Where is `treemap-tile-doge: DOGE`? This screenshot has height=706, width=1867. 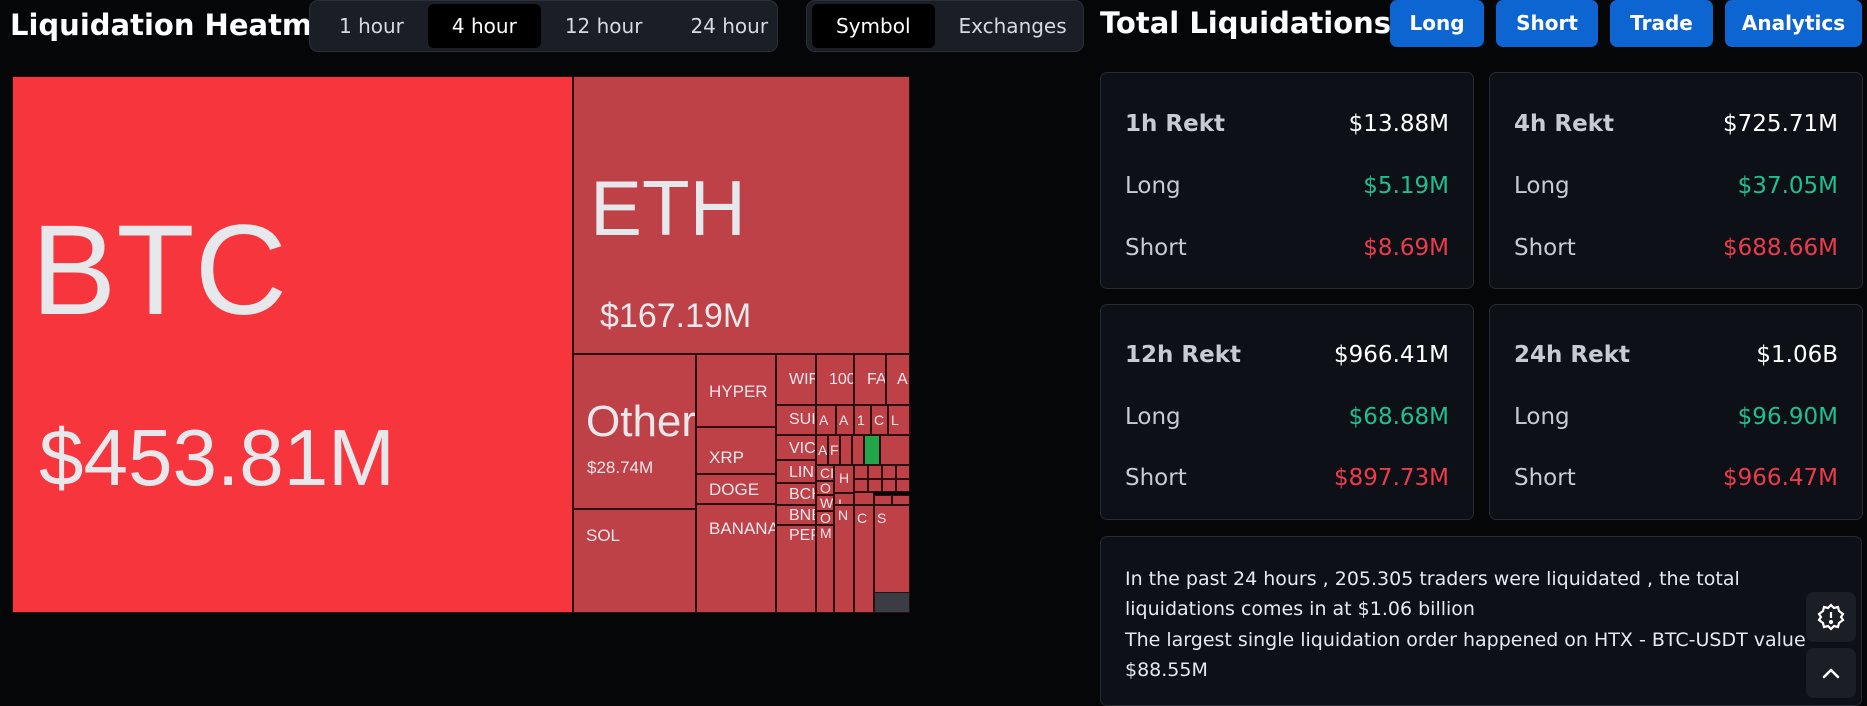
treemap-tile-doge: DOGE is located at coordinates (736, 489).